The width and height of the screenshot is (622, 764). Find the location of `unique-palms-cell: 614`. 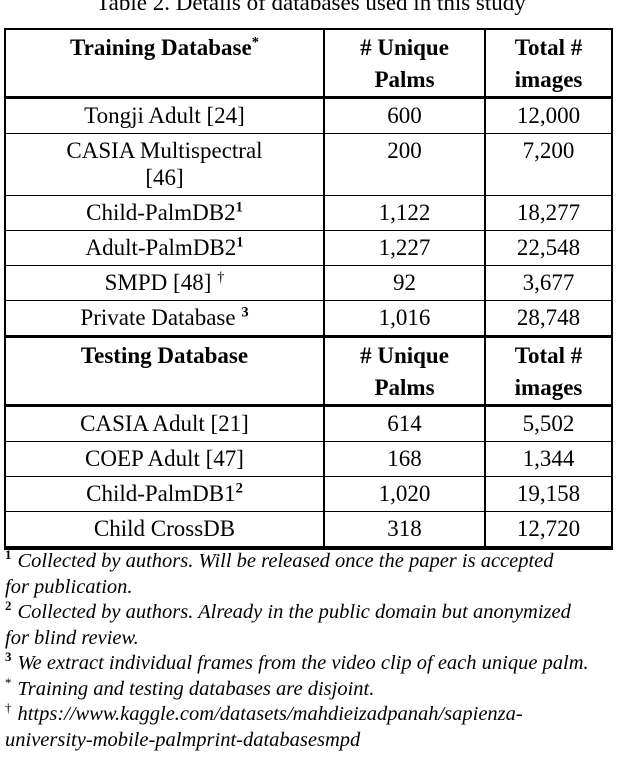

unique-palms-cell: 614 is located at coordinates (404, 423).